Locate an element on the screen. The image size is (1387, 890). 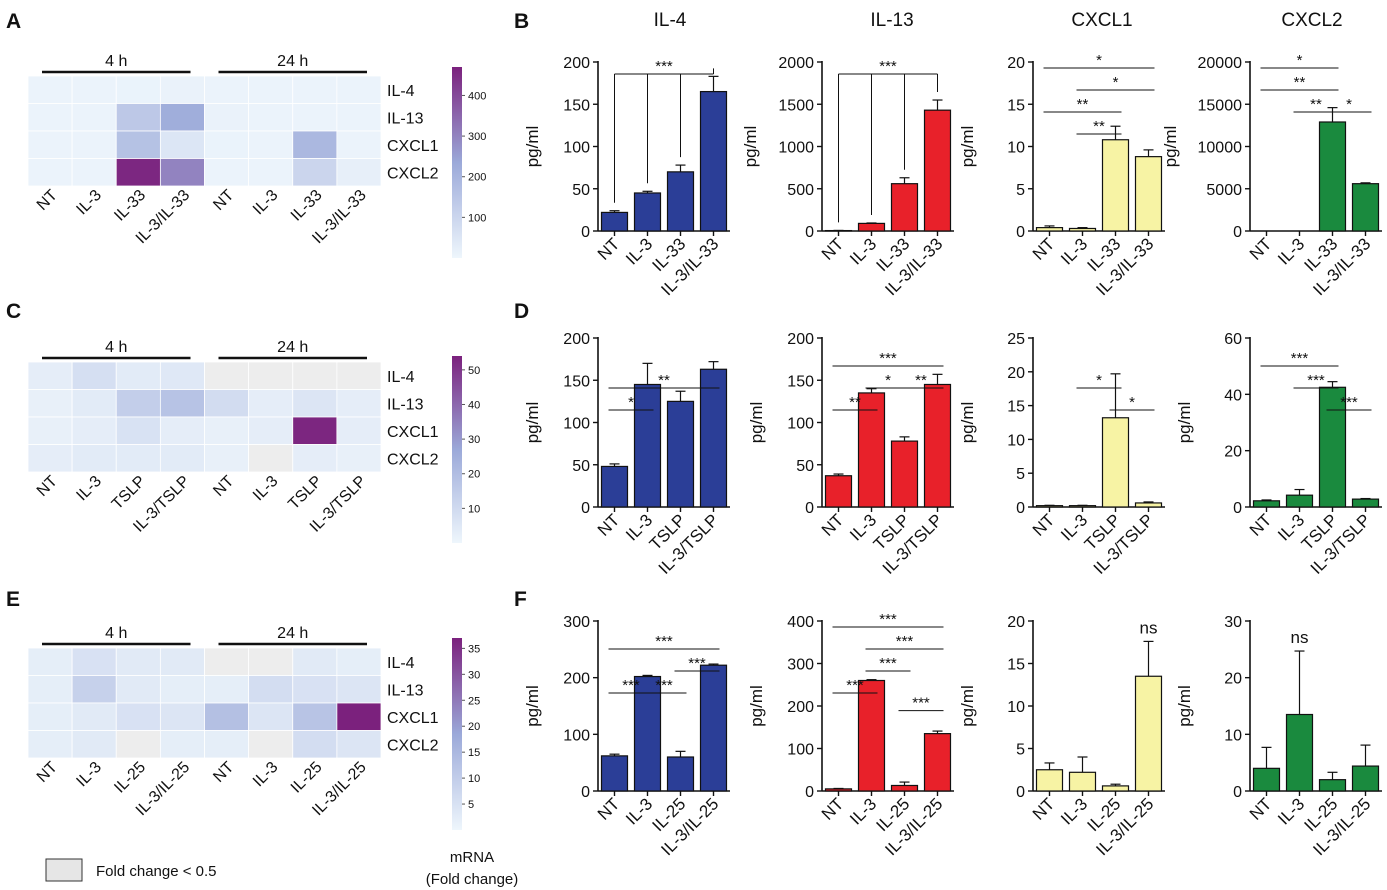
colorbar-tick-label: 30 is located at coordinates (474, 440).